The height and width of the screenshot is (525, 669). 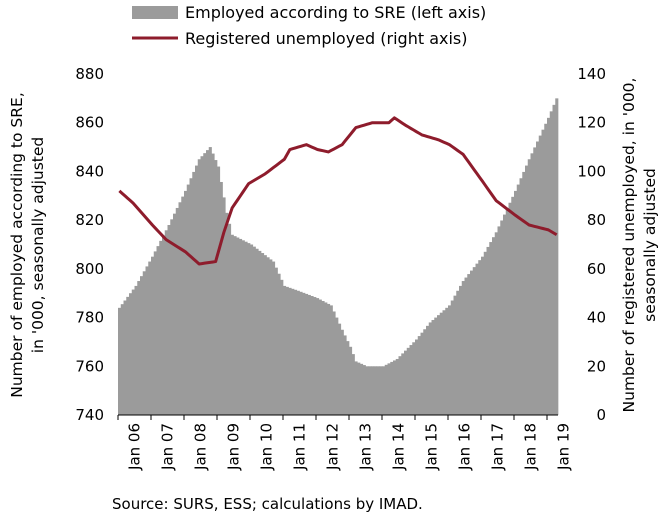 I want to click on source-note: Source: SURS, ESS; calculations by IMAD., so click(x=267, y=504).